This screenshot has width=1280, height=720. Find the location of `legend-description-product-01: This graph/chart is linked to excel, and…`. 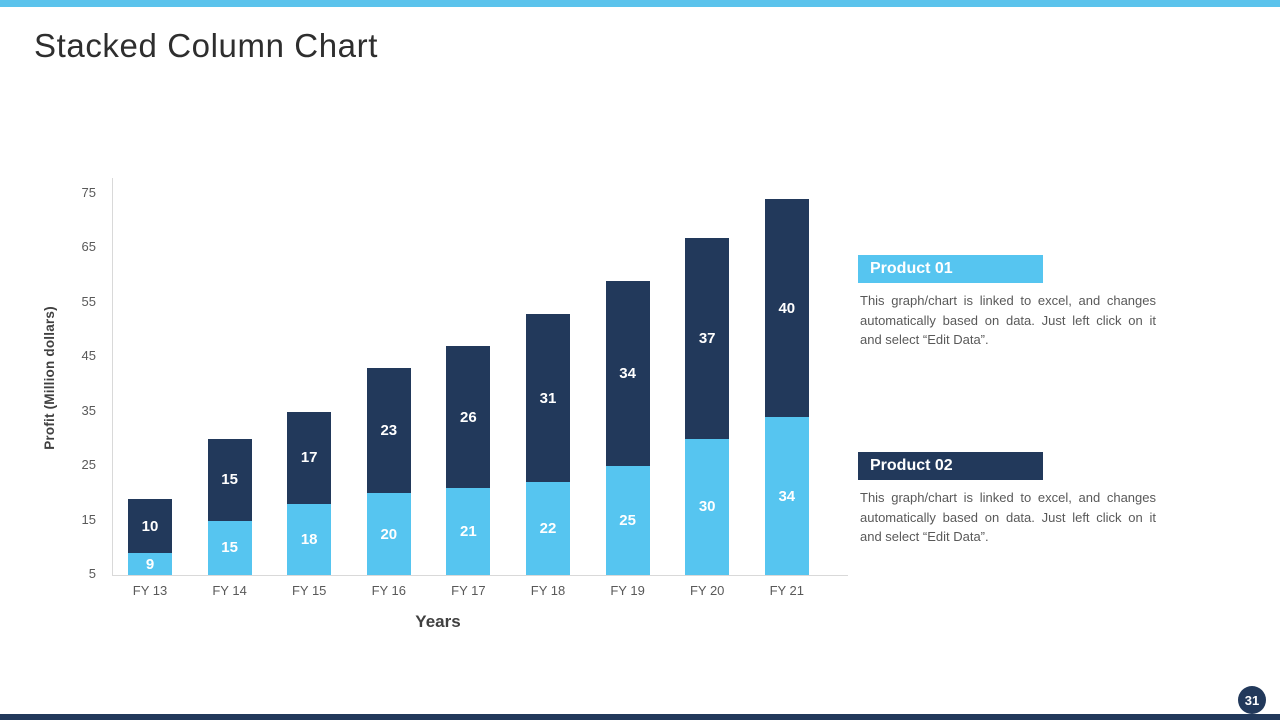

legend-description-product-01: This graph/chart is linked to excel, and… is located at coordinates (1008, 320).